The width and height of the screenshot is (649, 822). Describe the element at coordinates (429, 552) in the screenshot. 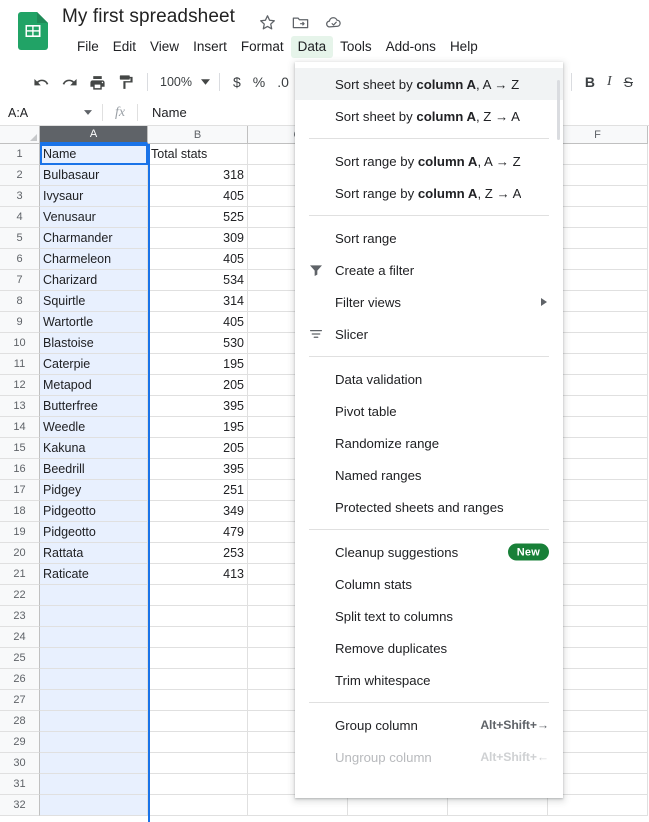

I see `menu-item-cleanup-suggestions: Cleanup suggestions New` at that location.